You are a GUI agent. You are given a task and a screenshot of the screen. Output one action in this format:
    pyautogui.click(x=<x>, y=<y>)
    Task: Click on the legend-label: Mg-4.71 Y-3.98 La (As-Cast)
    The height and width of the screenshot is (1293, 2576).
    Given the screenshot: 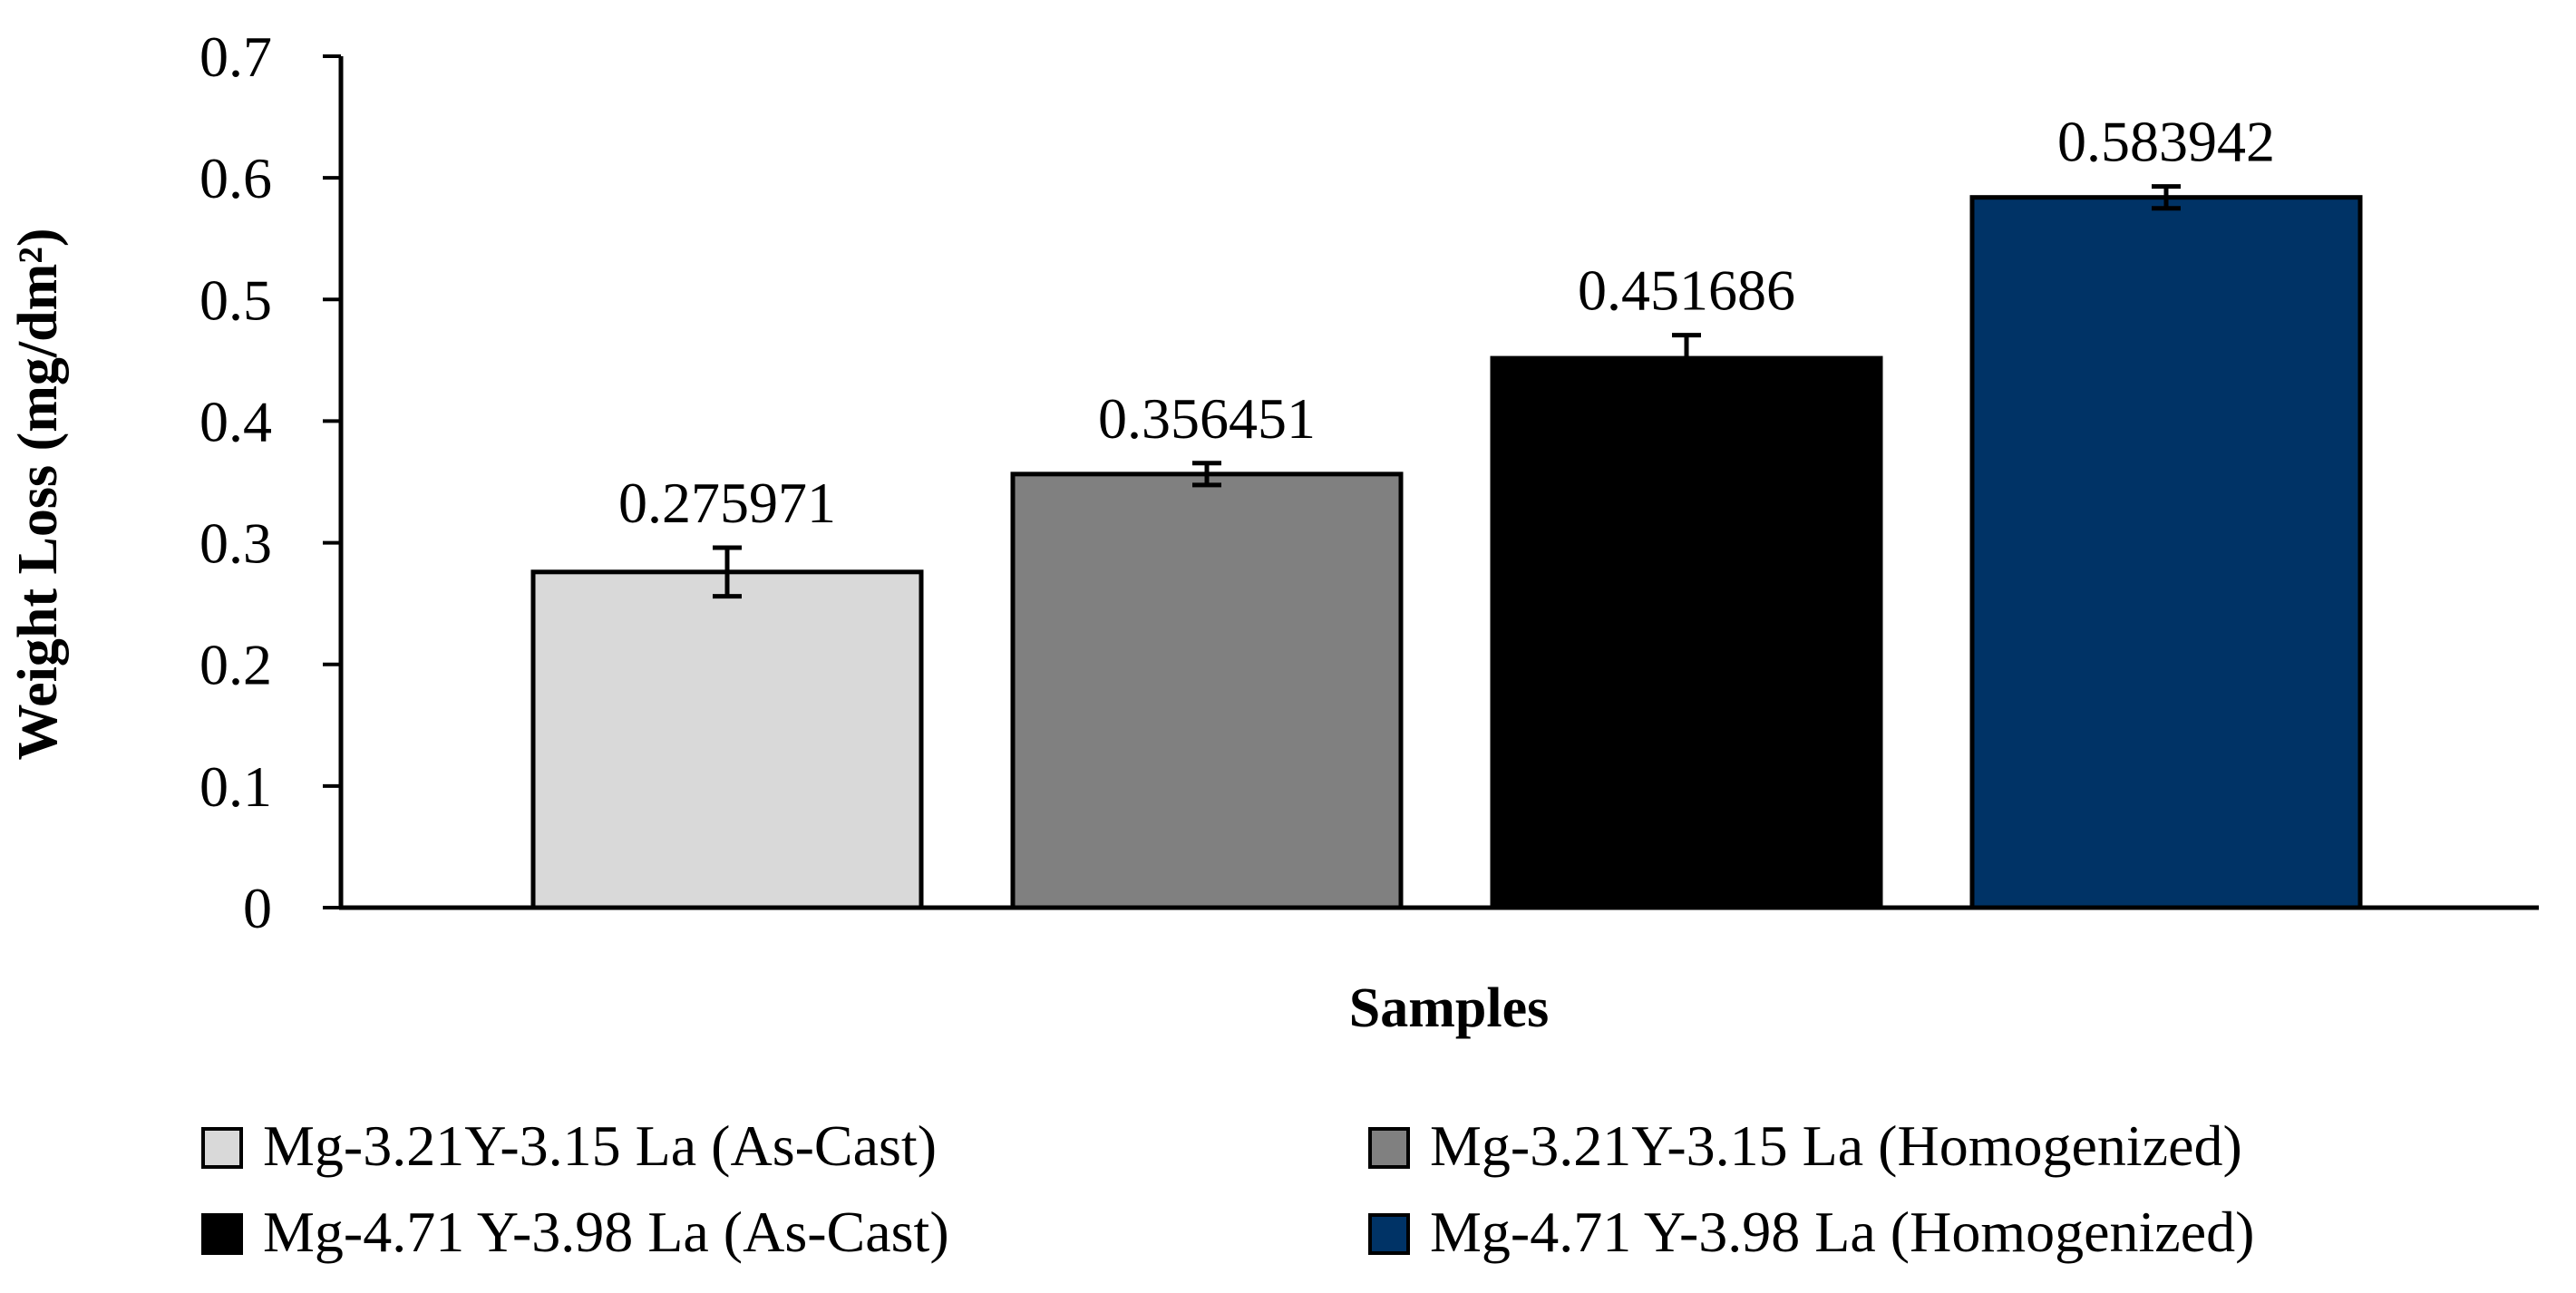 What is the action you would take?
    pyautogui.click(x=606, y=1232)
    